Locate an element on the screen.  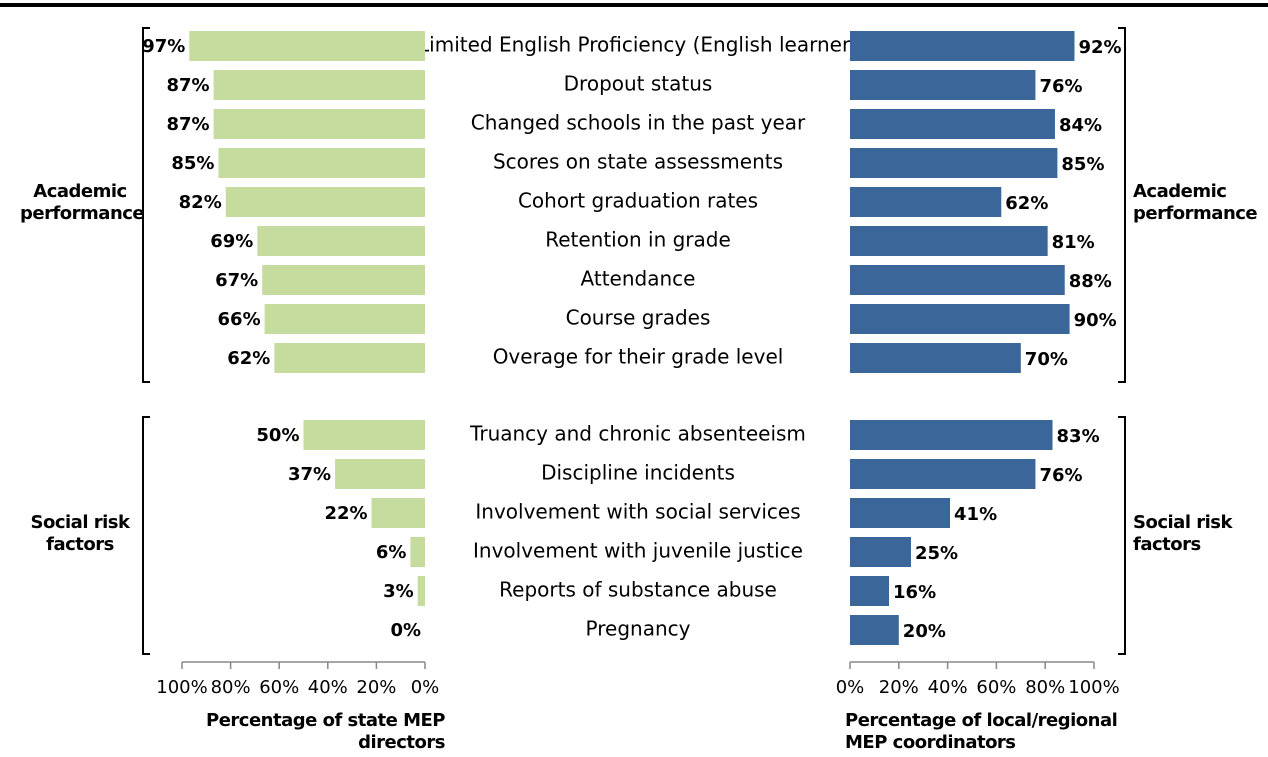
category-label: Reports of substance abuse is located at coordinates (638, 590).